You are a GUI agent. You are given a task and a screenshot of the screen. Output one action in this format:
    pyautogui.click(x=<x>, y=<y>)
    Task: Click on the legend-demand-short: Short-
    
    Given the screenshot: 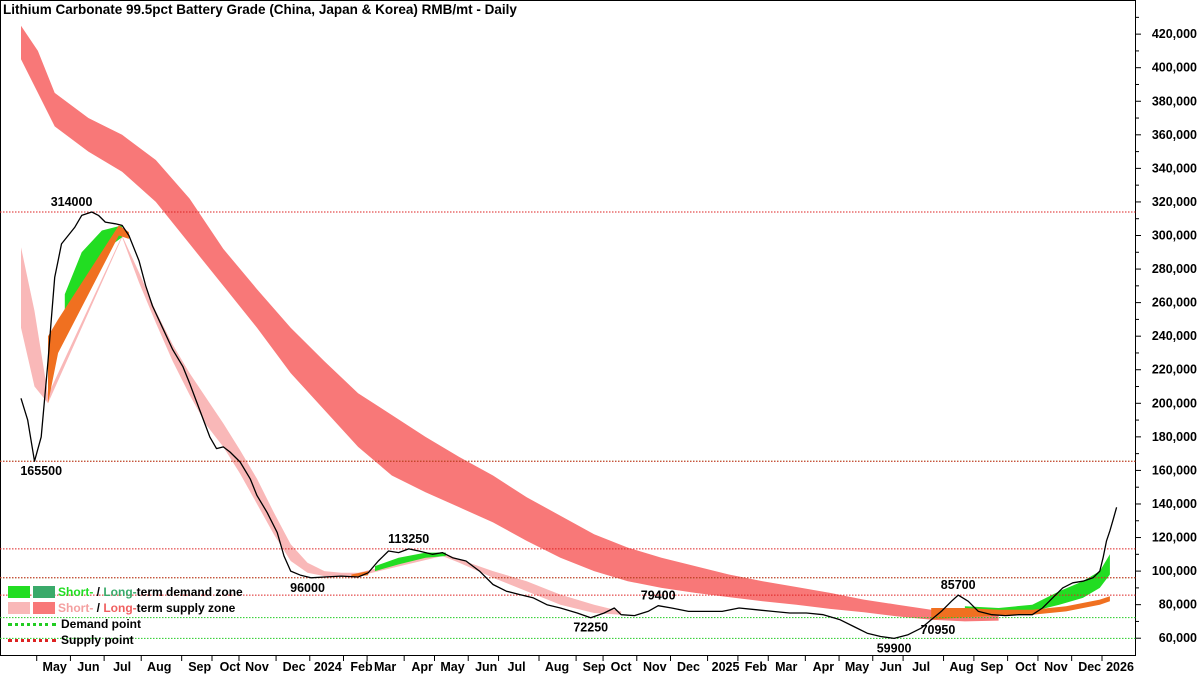 What is the action you would take?
    pyautogui.click(x=76, y=592)
    